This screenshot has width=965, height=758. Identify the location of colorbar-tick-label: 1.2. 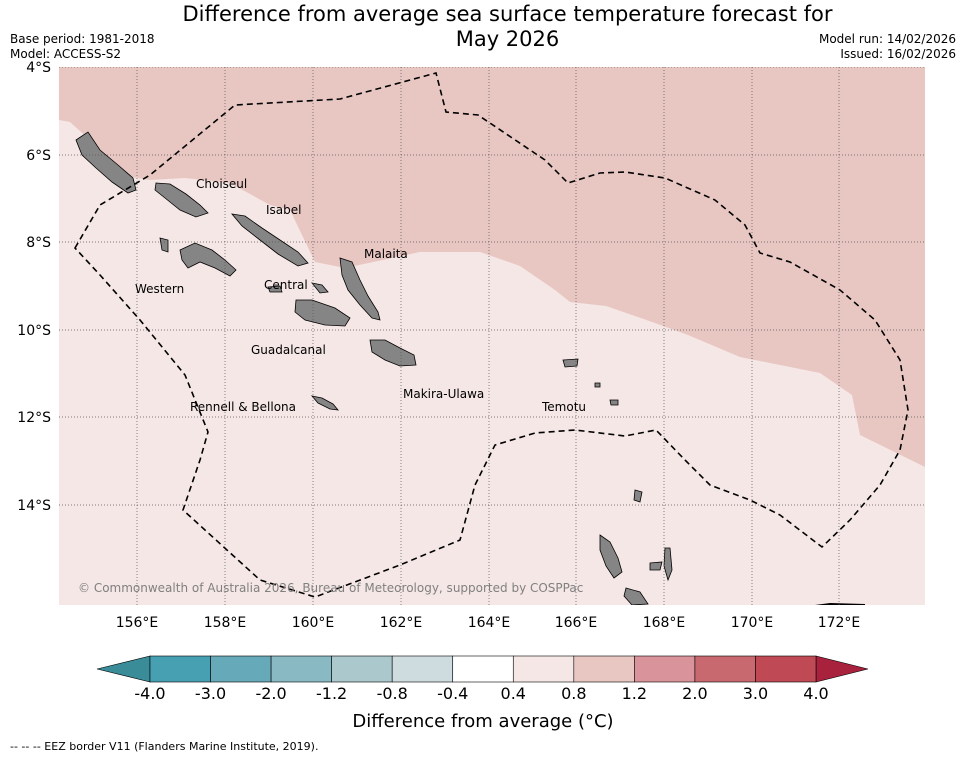
(634, 693).